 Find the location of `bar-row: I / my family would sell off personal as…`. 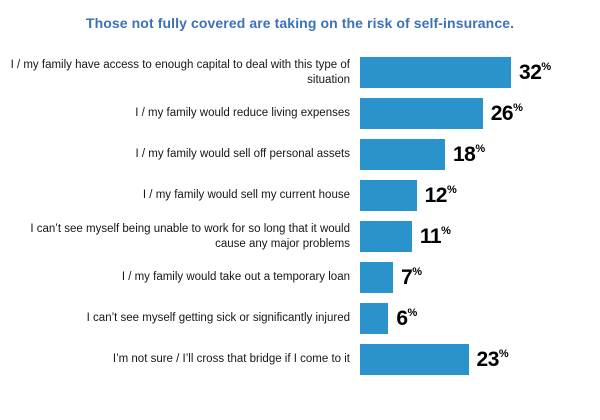

bar-row: I / my family would sell off personal as… is located at coordinates (300, 154).